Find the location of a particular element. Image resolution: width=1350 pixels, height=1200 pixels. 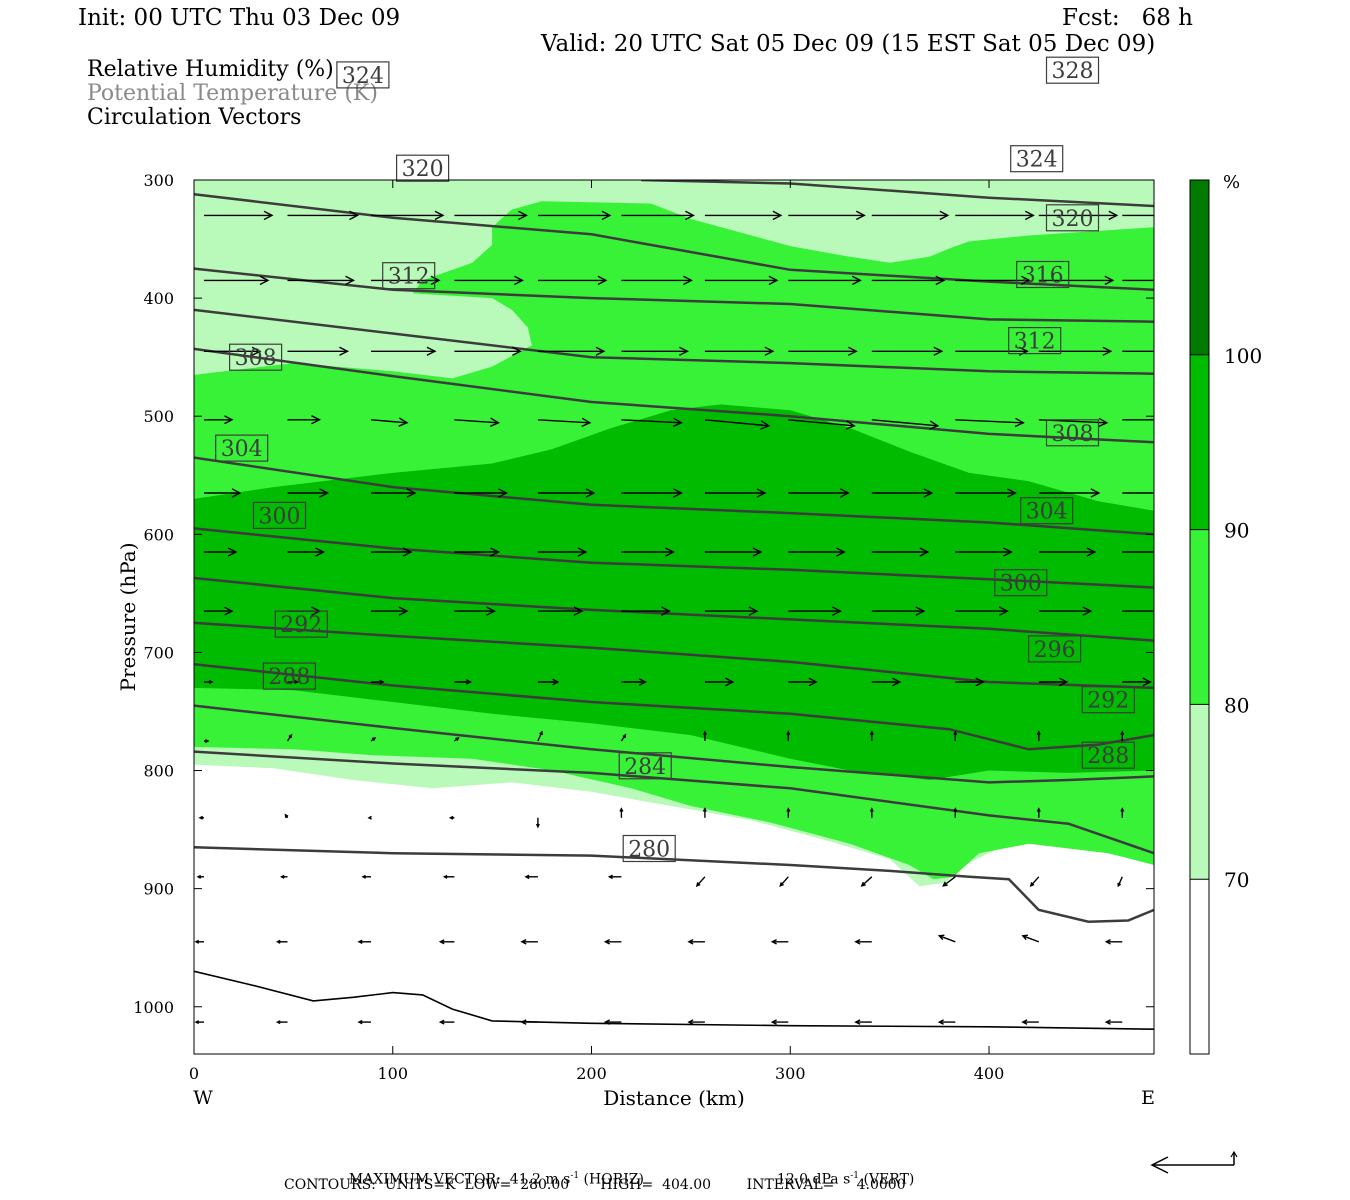

svg-text: 280 is located at coordinates (649, 850).